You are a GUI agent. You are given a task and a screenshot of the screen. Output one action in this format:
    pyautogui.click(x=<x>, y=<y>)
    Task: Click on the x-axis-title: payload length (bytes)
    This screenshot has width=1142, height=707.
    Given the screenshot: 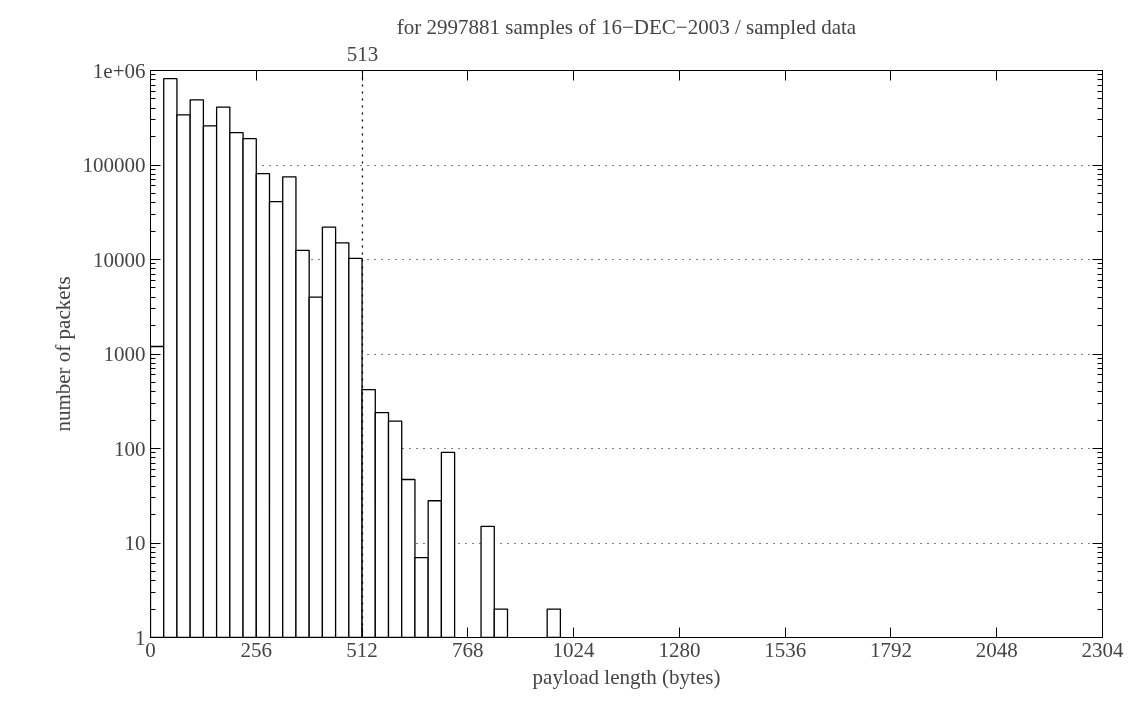 What is the action you would take?
    pyautogui.click(x=626, y=676)
    